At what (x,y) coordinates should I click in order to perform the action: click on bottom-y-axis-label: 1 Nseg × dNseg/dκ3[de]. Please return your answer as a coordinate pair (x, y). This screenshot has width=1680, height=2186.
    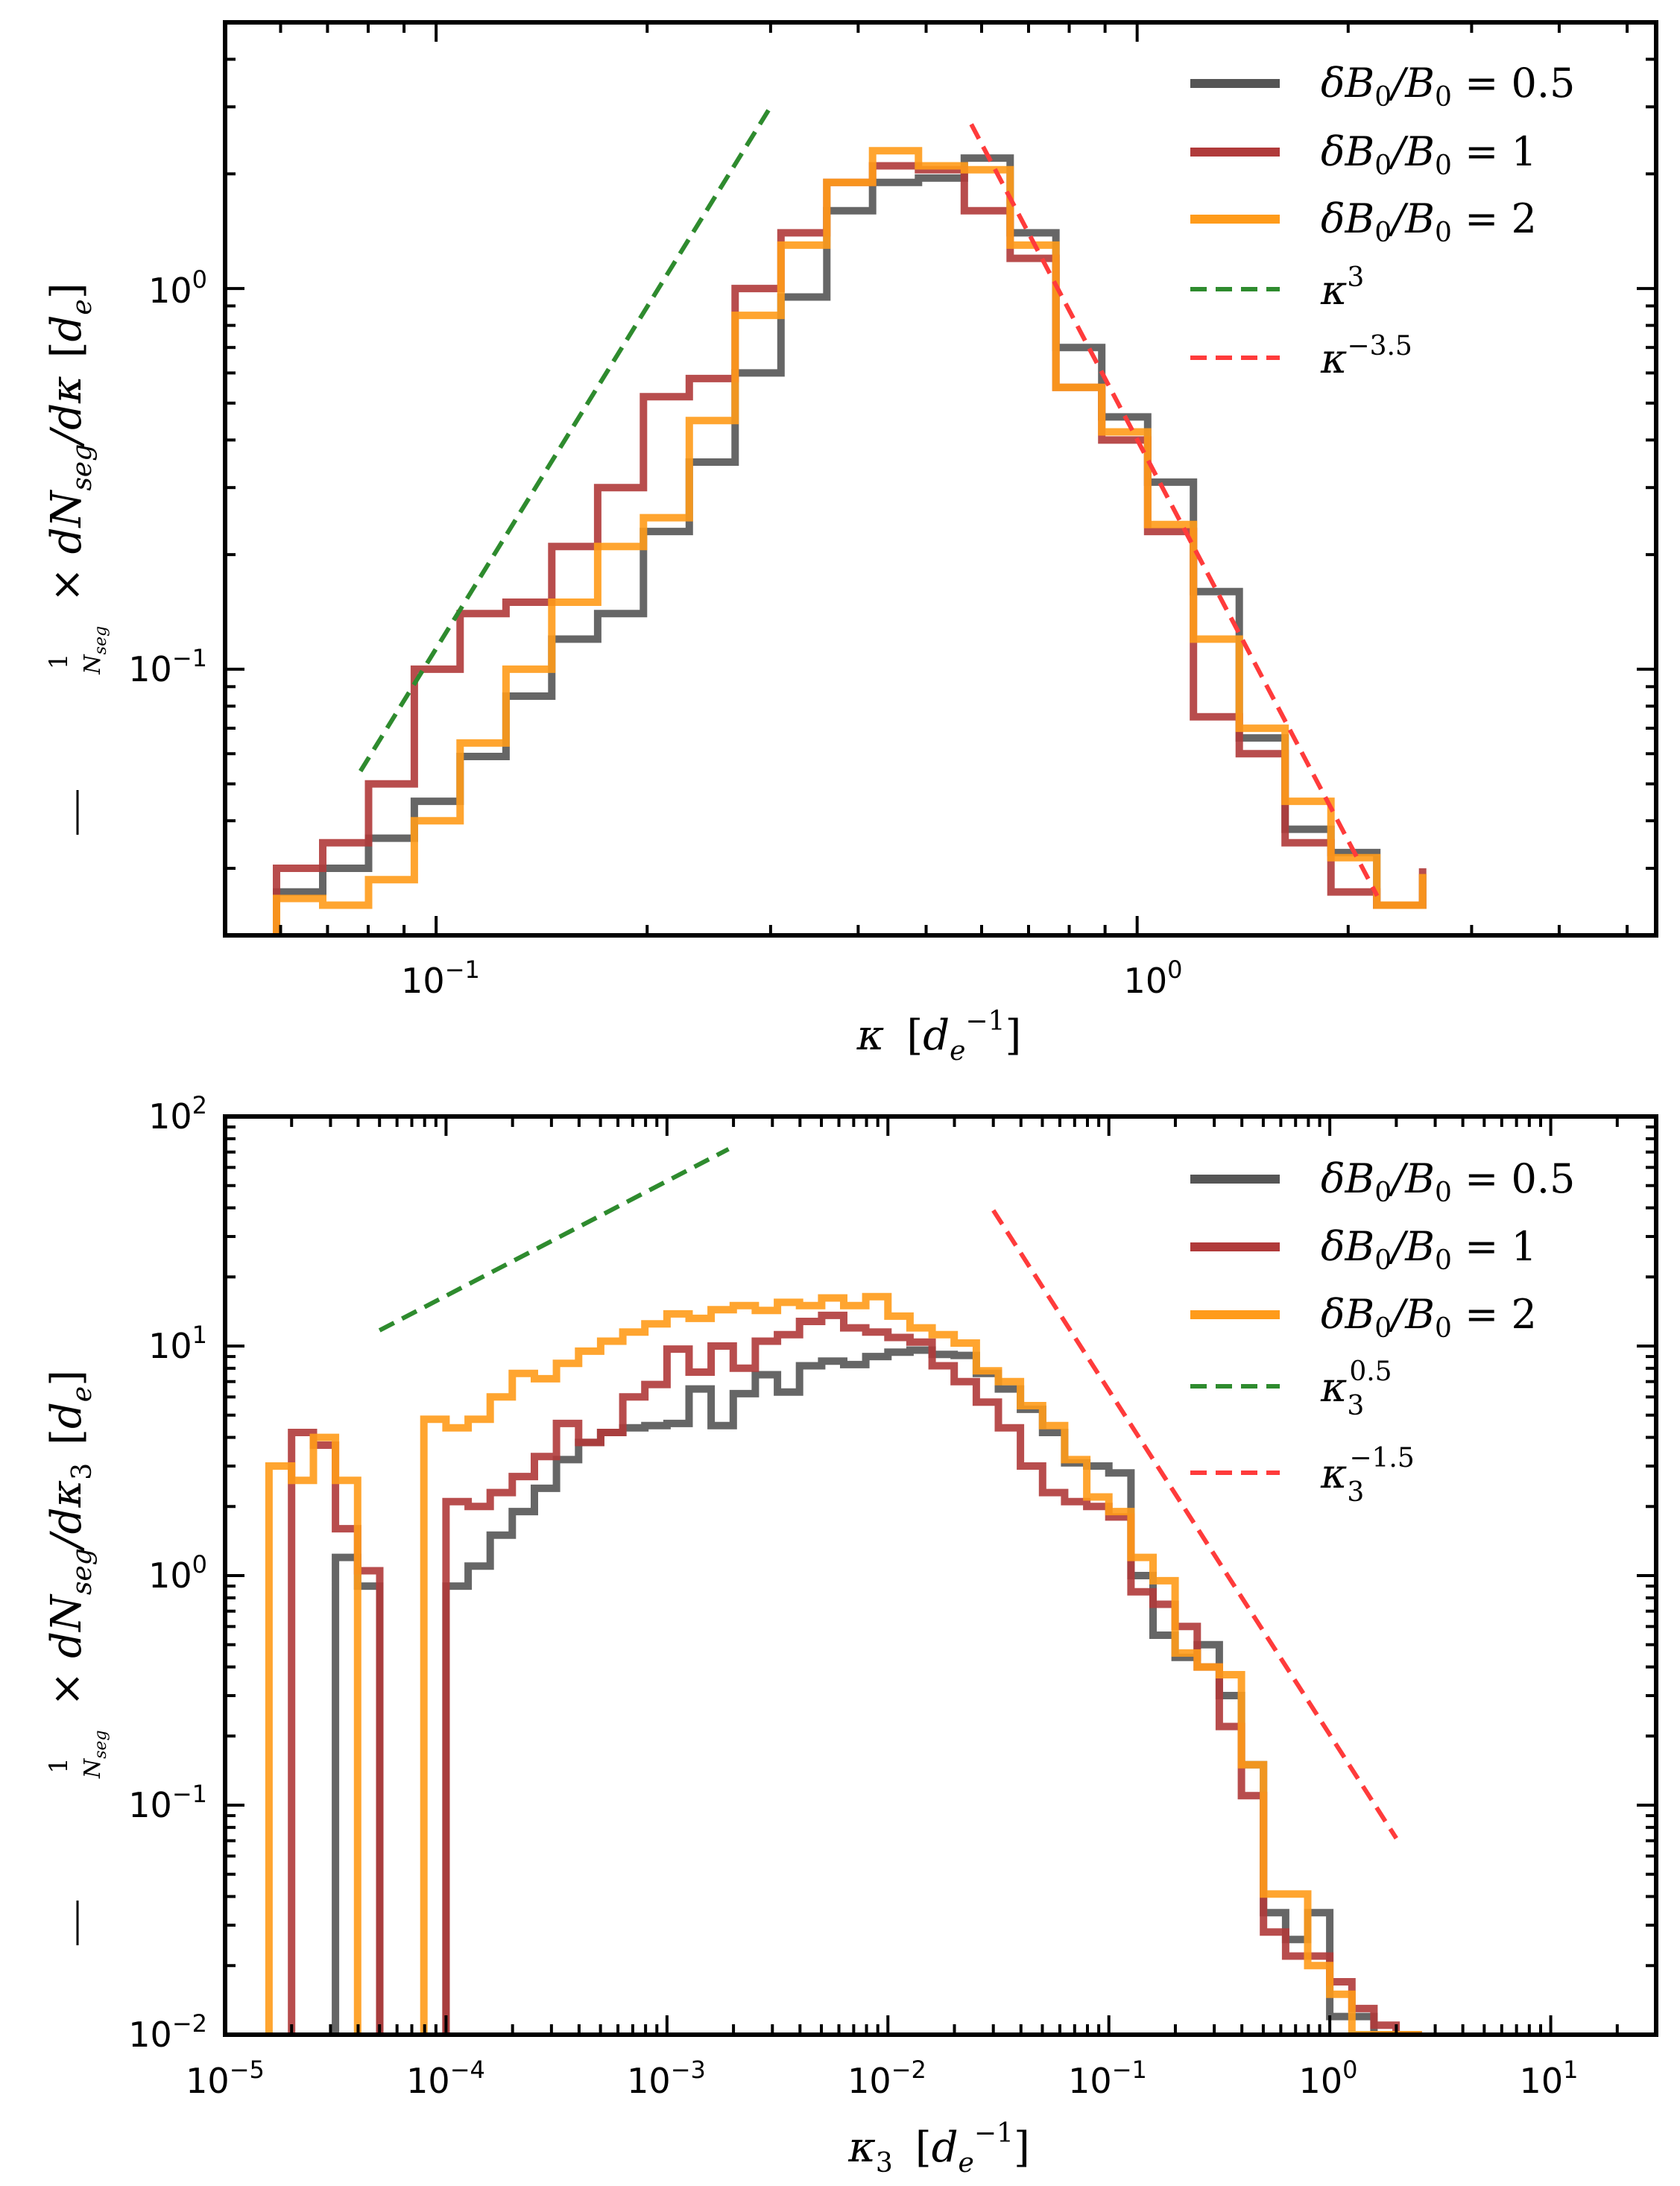
    Looking at the image, I should click on (76, 1657).